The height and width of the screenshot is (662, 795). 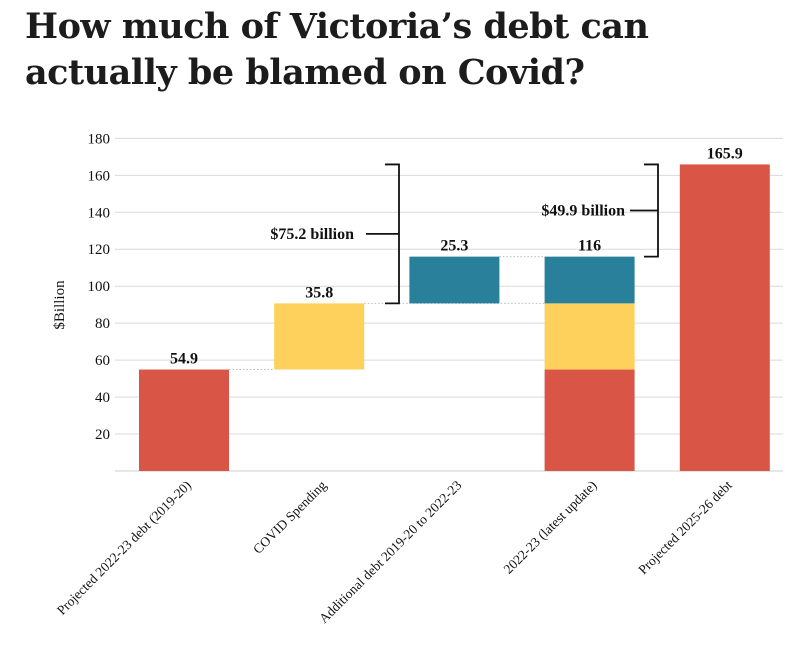 I want to click on bar-value-label: 25.3, so click(x=454, y=246).